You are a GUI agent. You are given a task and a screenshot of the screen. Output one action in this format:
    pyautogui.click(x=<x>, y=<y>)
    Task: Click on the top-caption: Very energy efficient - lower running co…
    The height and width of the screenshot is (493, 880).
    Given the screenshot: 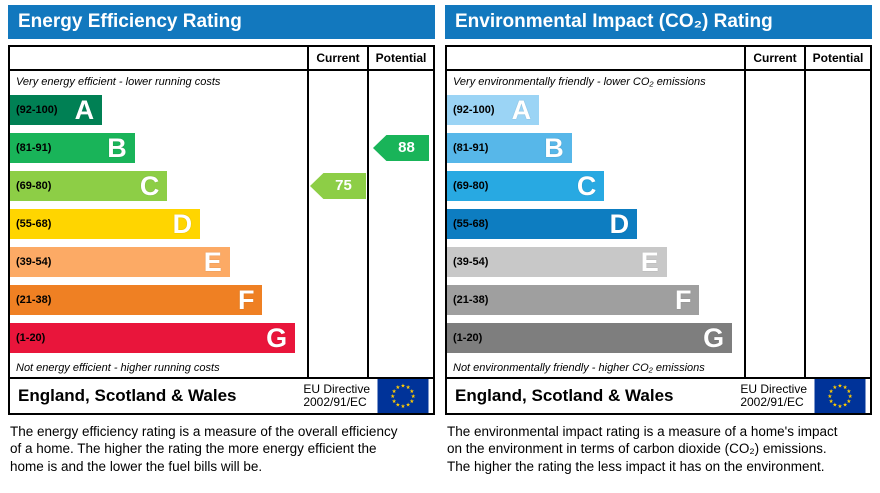 What is the action you would take?
    pyautogui.click(x=118, y=82)
    